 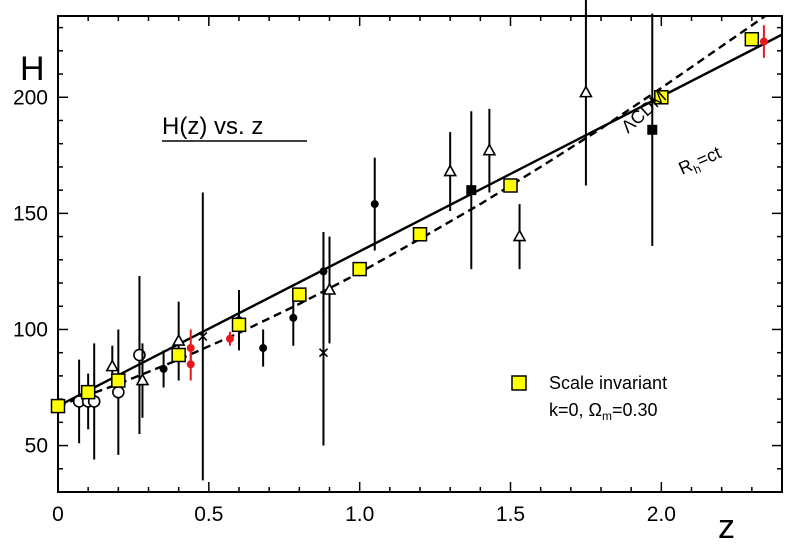 What do you see at coordinates (595, 410) in the screenshot?
I see `legend-omega: Ω` at bounding box center [595, 410].